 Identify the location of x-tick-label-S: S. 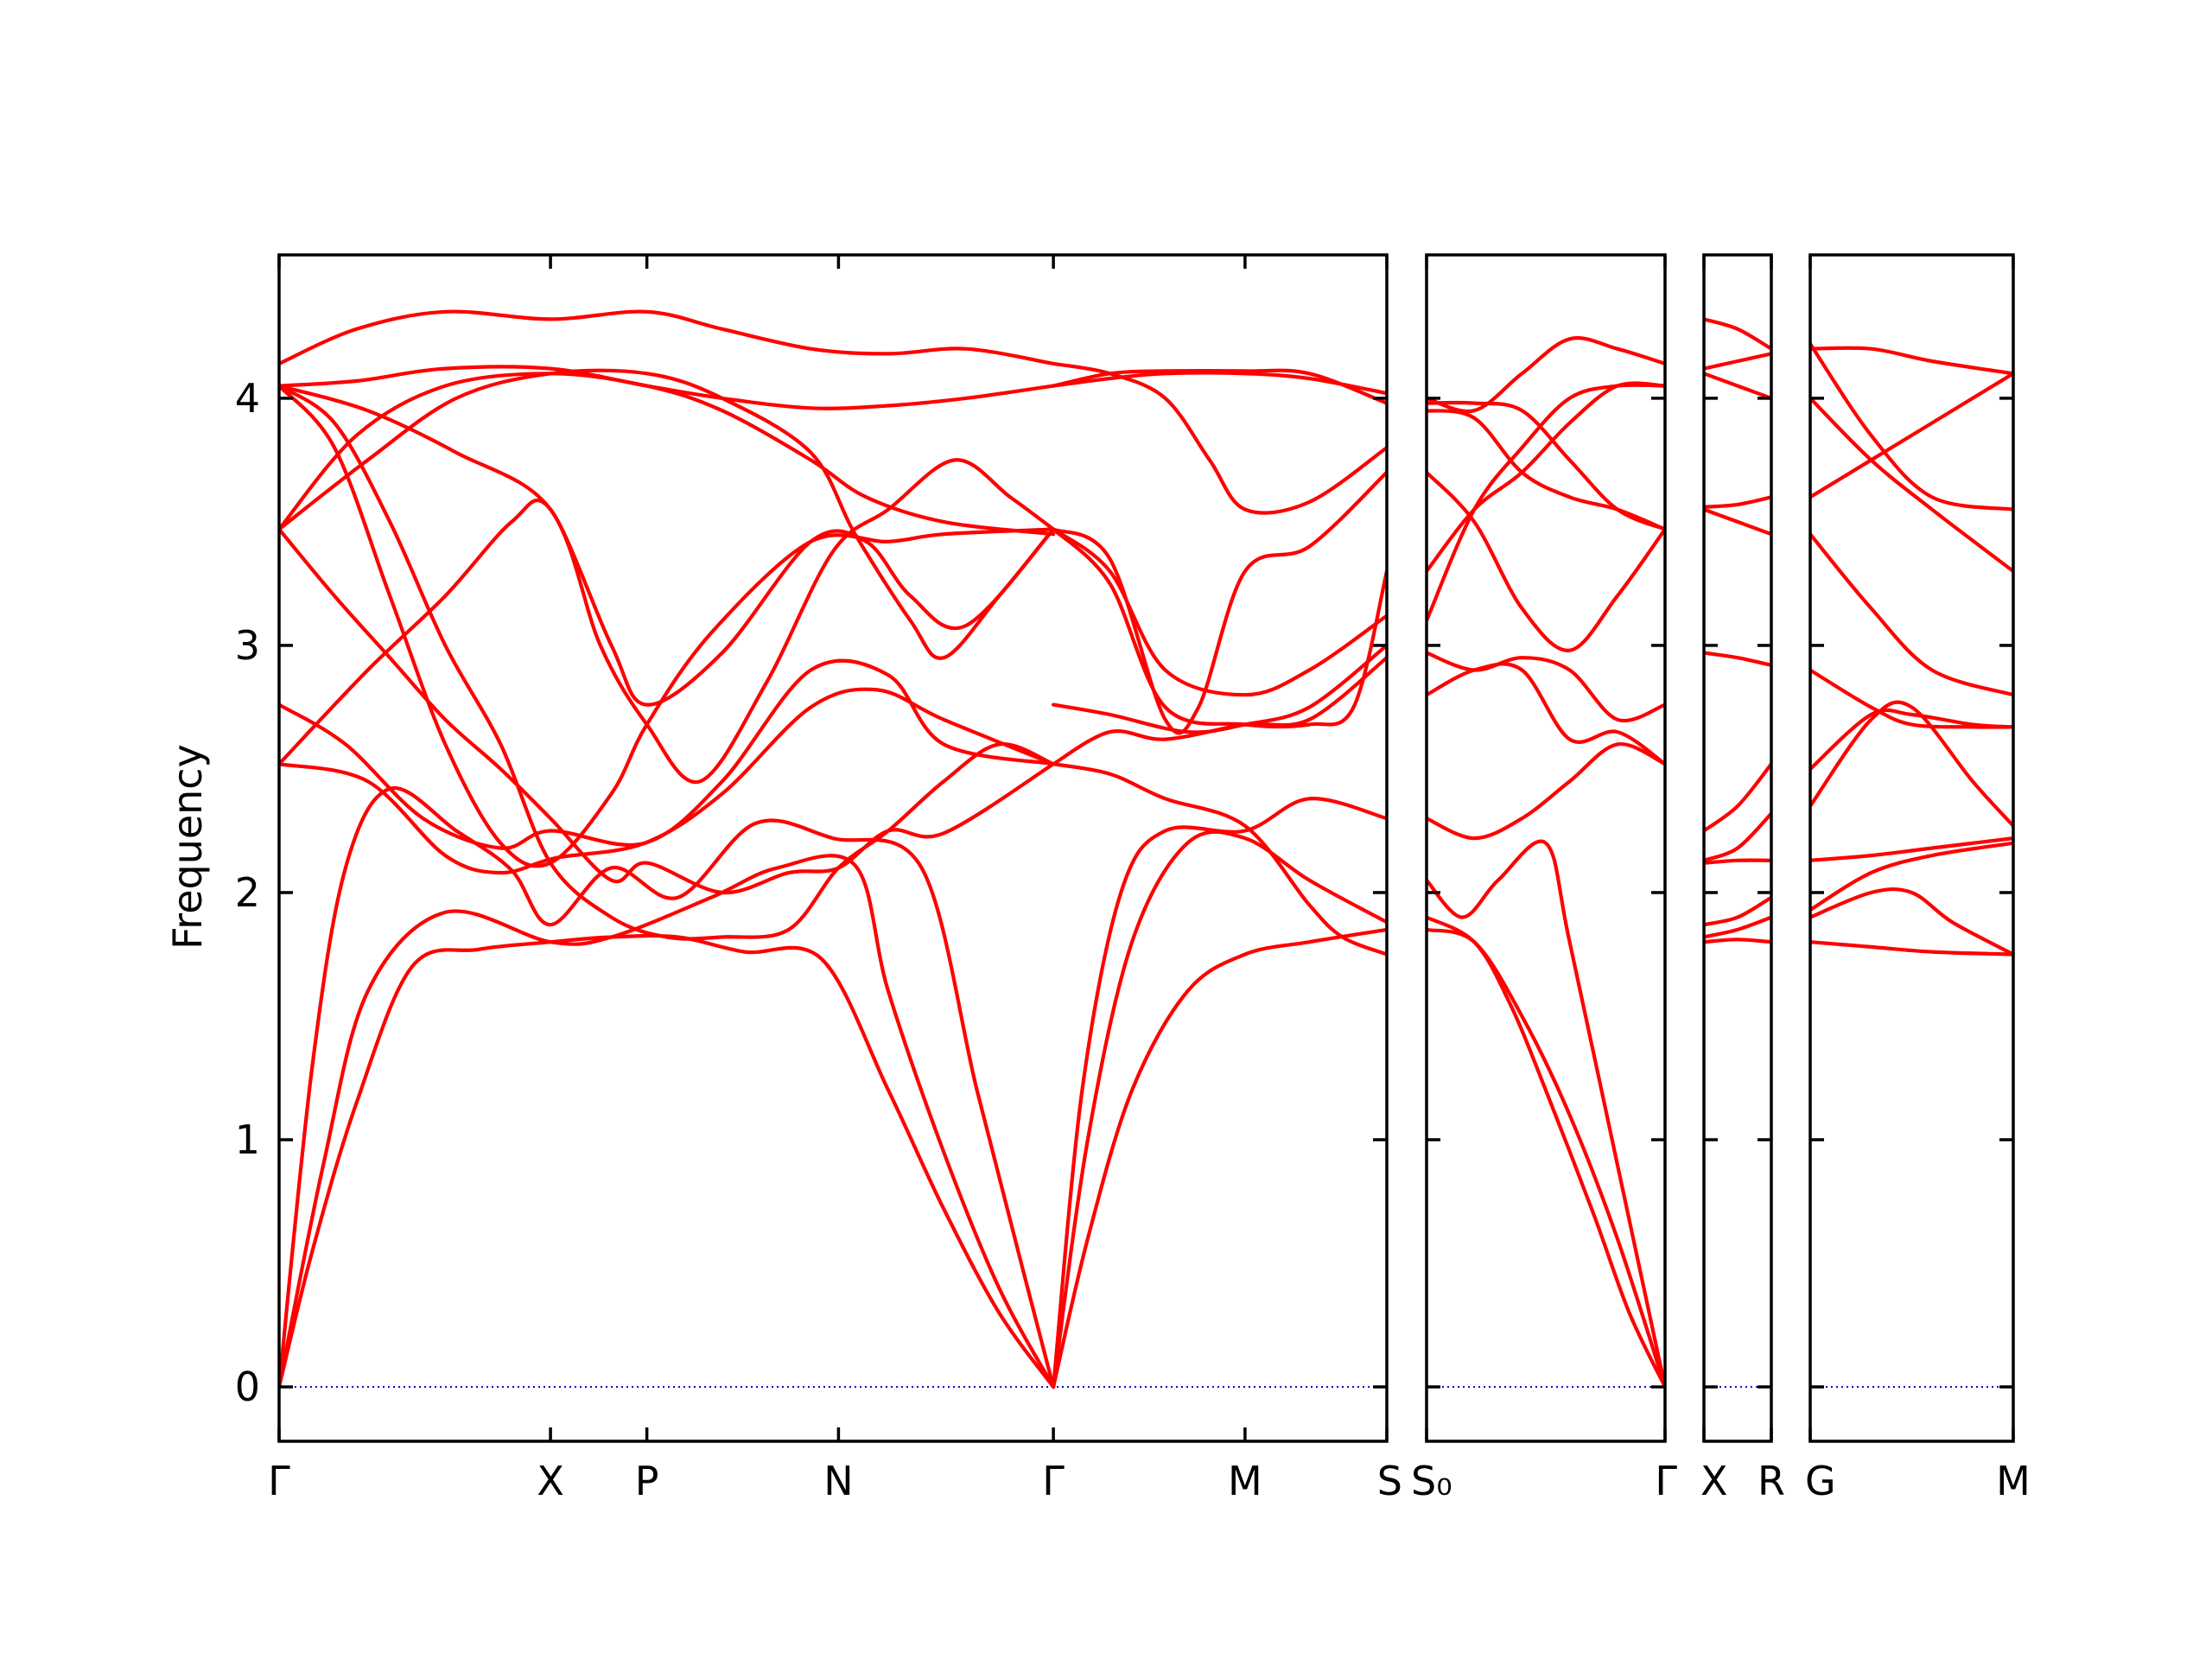
(1389, 1481).